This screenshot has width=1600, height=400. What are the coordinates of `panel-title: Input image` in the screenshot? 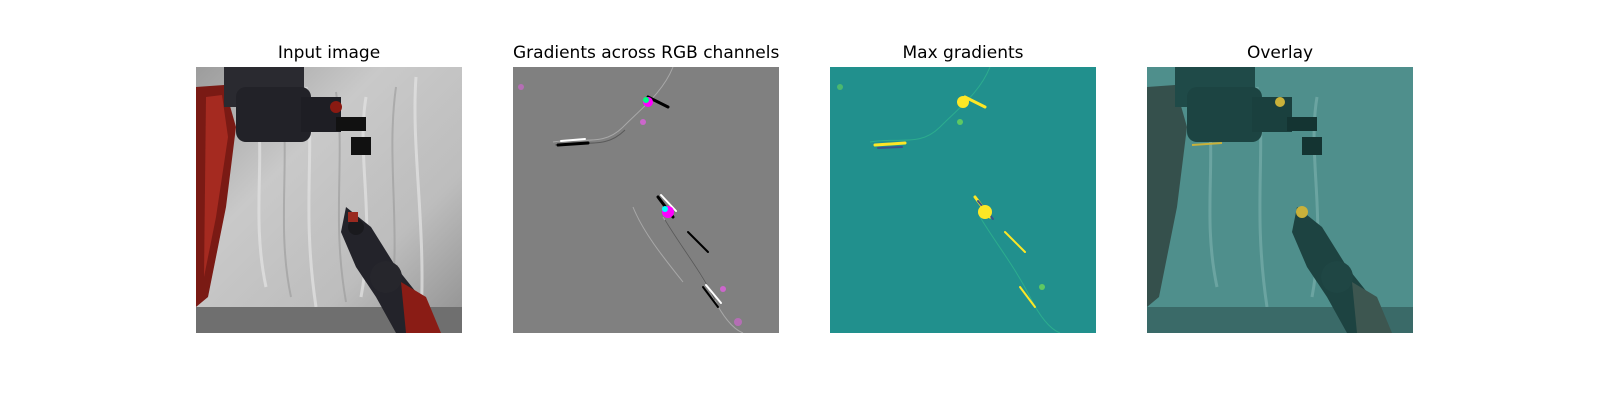 It's located at (329, 53).